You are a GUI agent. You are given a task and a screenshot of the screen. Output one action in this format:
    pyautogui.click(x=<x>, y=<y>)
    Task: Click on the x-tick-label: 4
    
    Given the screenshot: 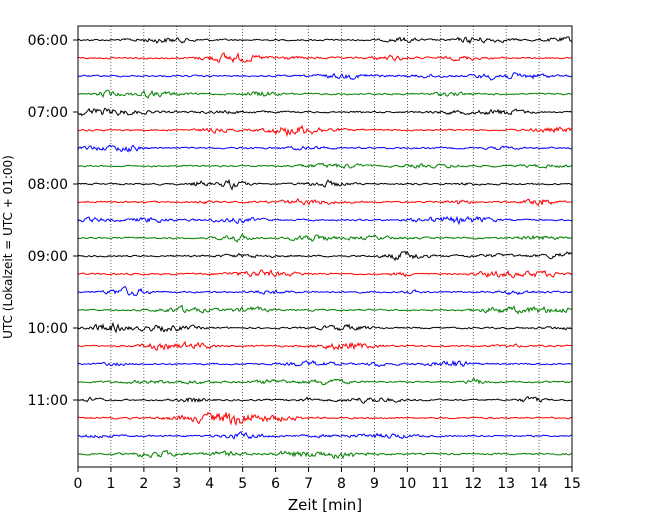 What is the action you would take?
    pyautogui.click(x=209, y=484)
    